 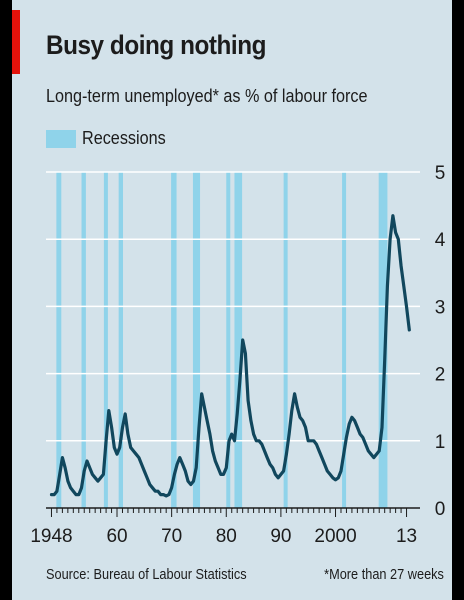 I want to click on x-tick-label-80: 80, so click(x=226, y=536).